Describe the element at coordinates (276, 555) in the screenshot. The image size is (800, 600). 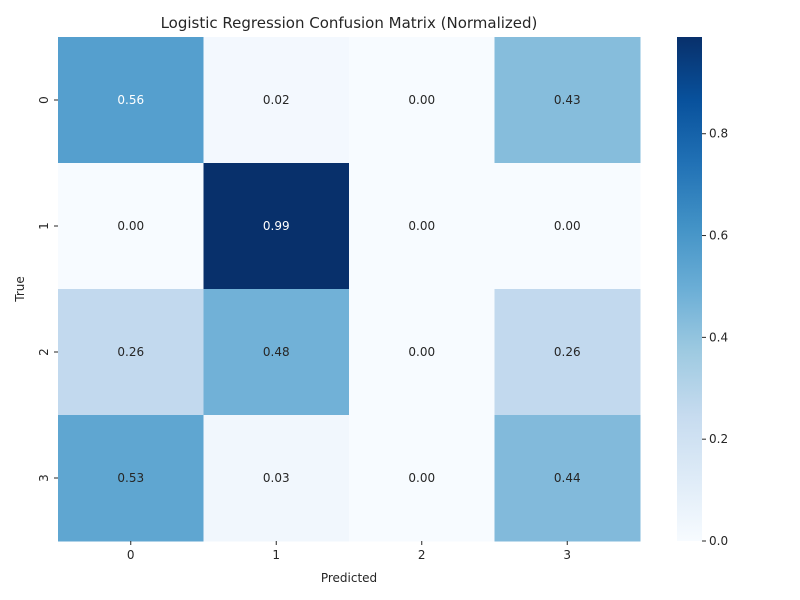
I see `x-tick-label-1: 1` at that location.